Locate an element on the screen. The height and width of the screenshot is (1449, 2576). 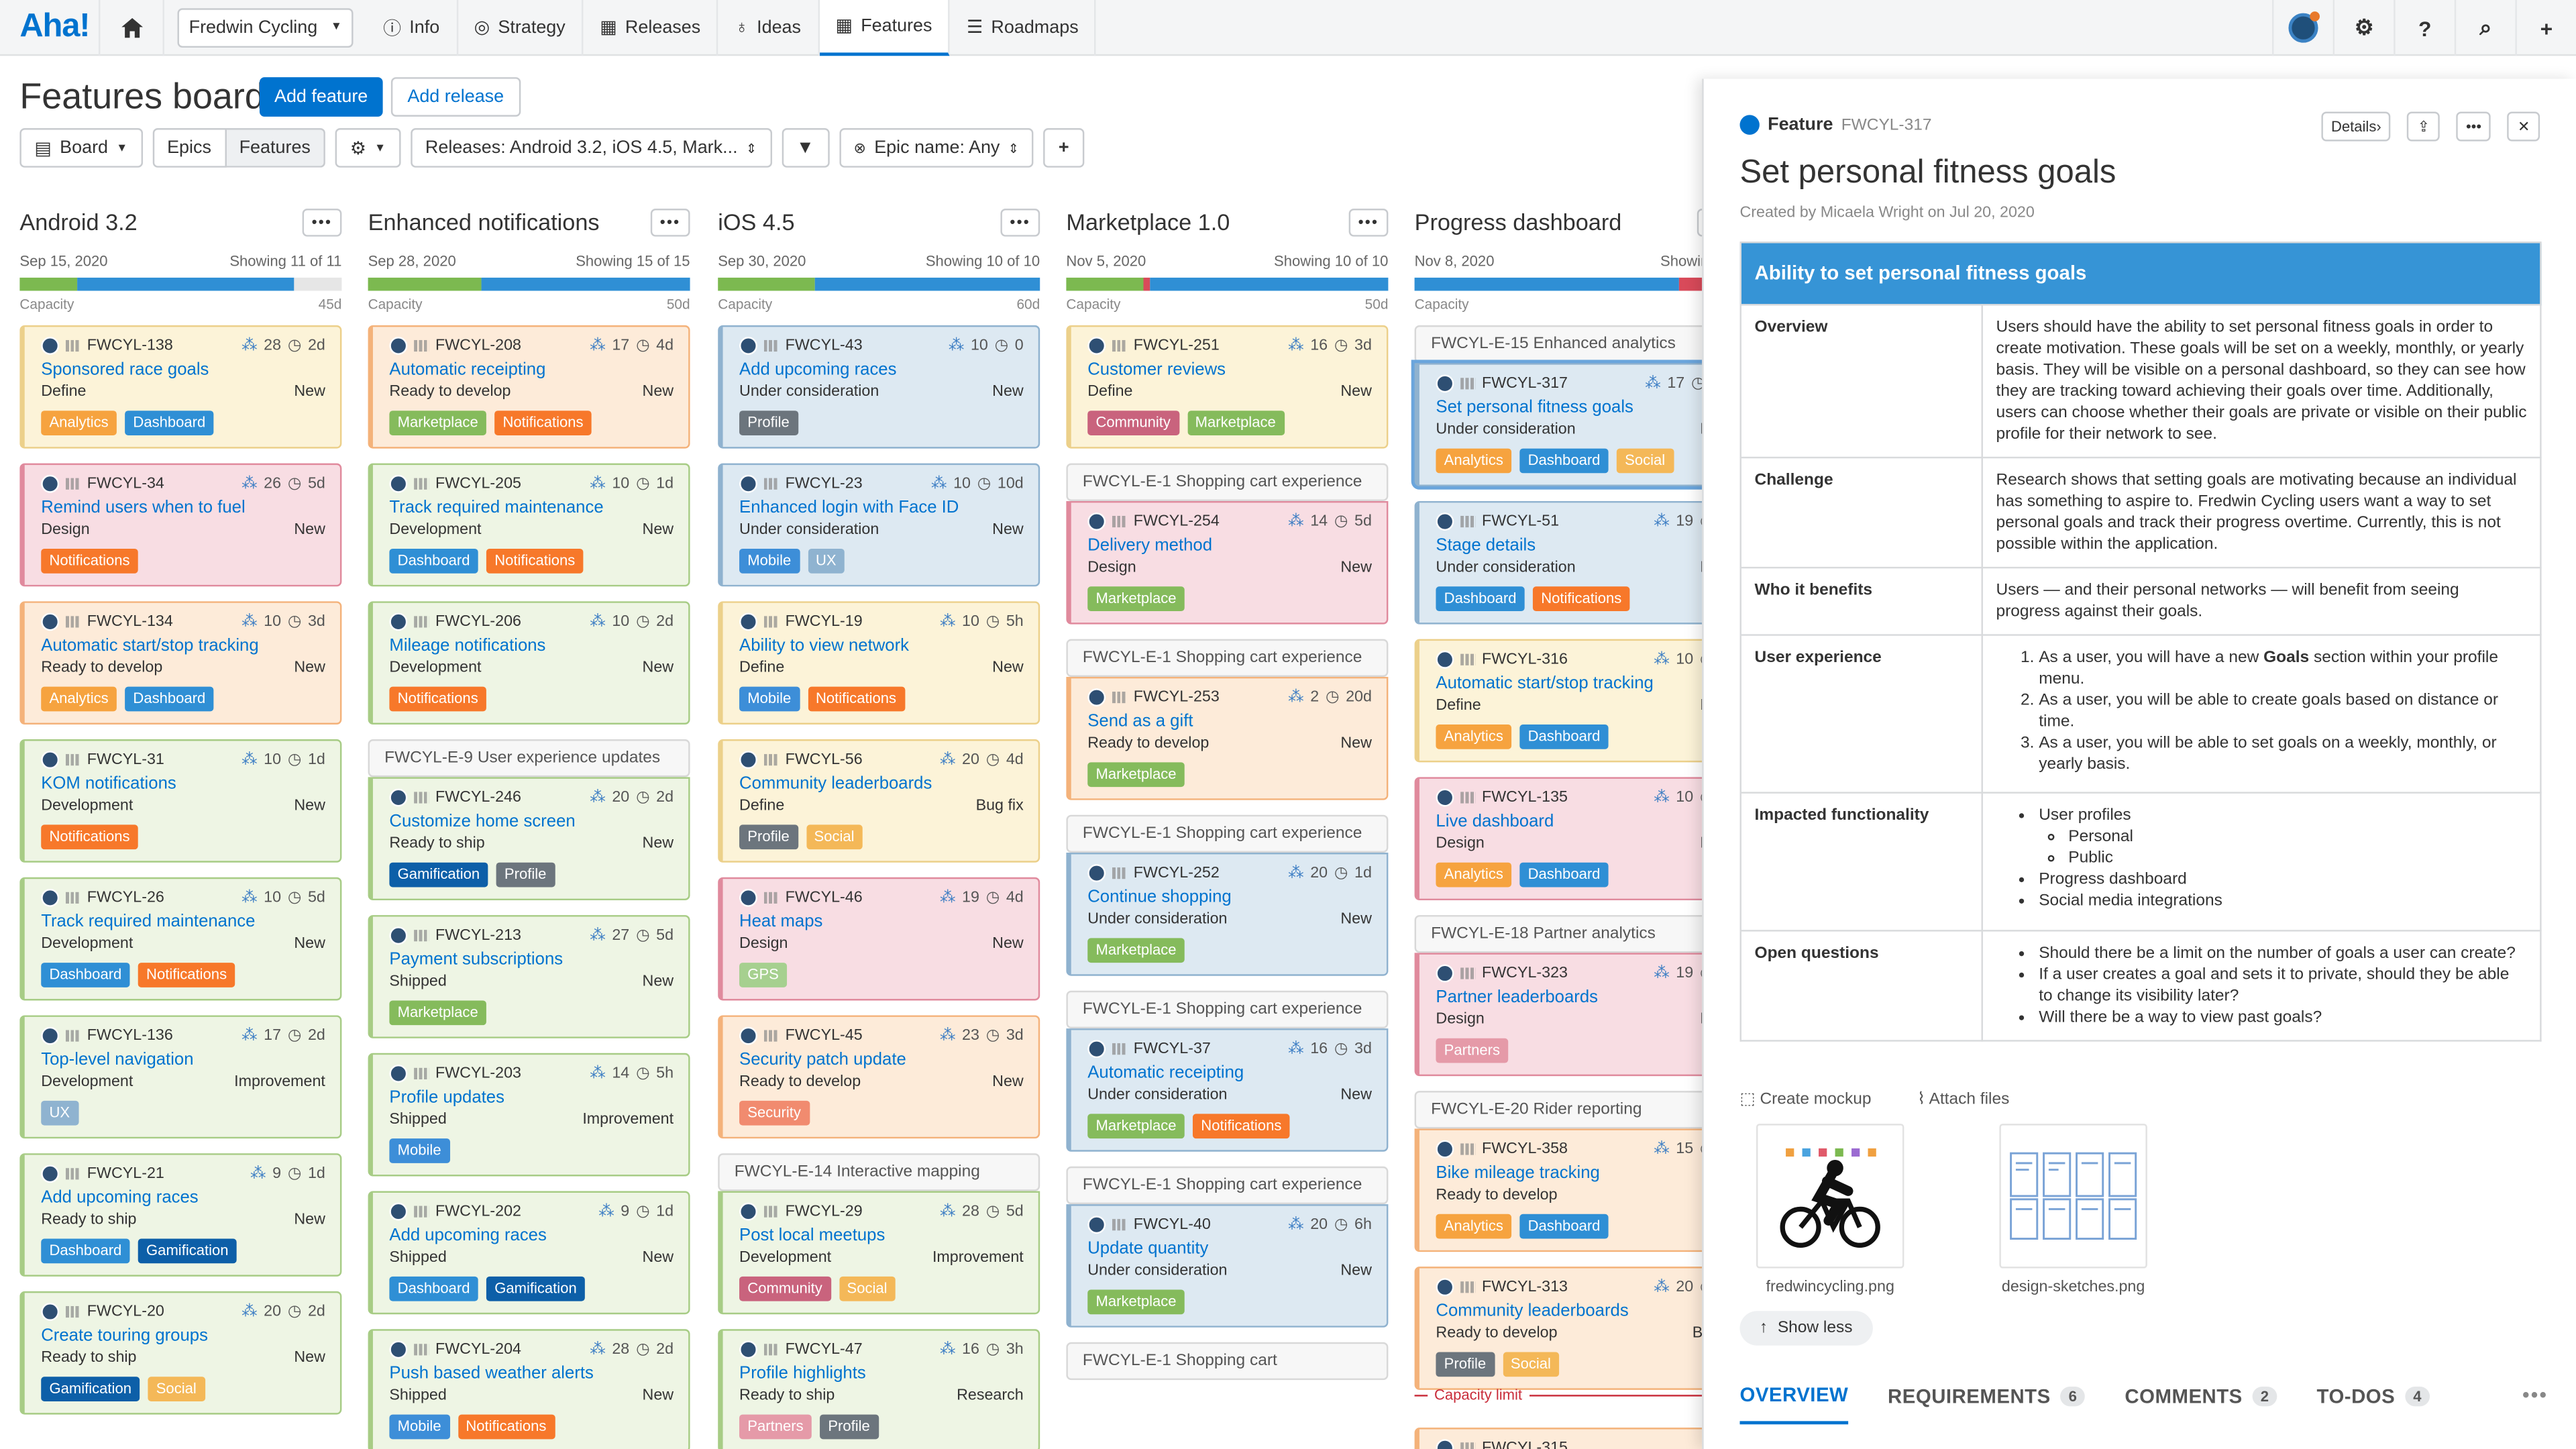
card-title: Stage details is located at coordinates (1486, 545).